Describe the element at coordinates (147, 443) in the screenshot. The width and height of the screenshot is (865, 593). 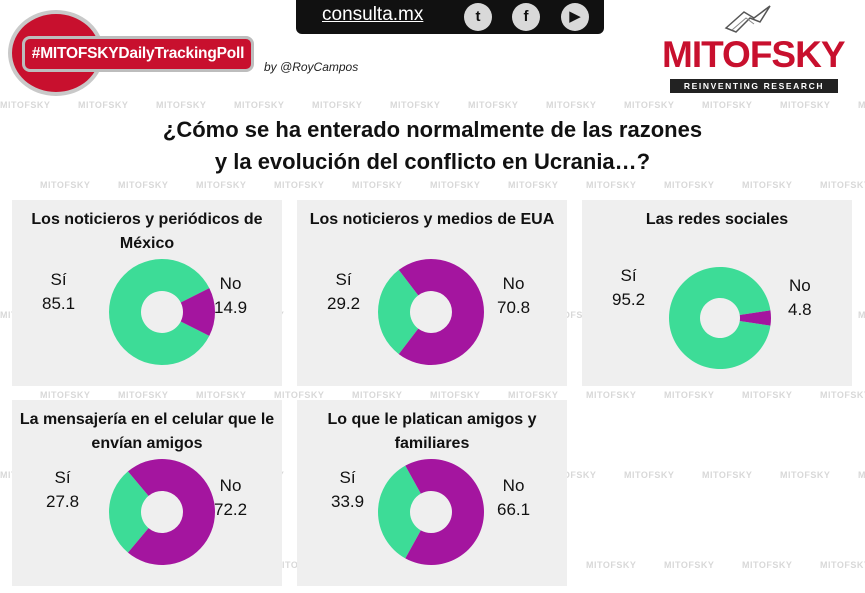
I see `panel-title-line: envían amigos` at that location.